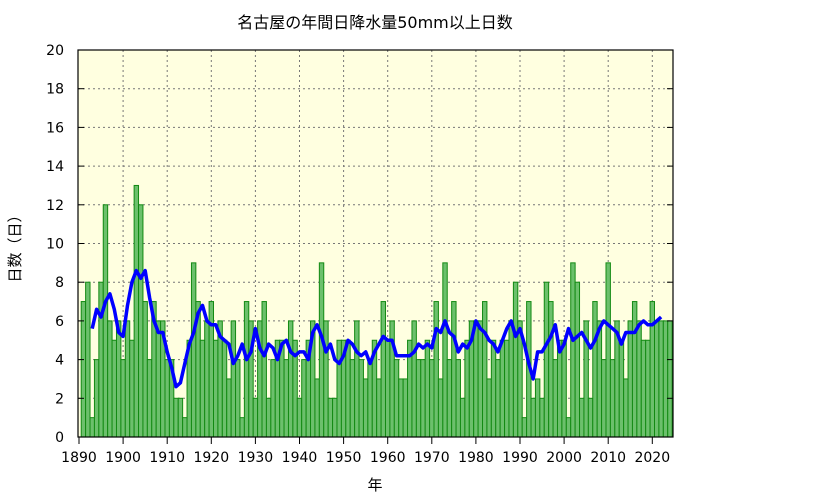 The width and height of the screenshot is (833, 502). What do you see at coordinates (268, 417) in the screenshot?
I see `bar-1933` at bounding box center [268, 417].